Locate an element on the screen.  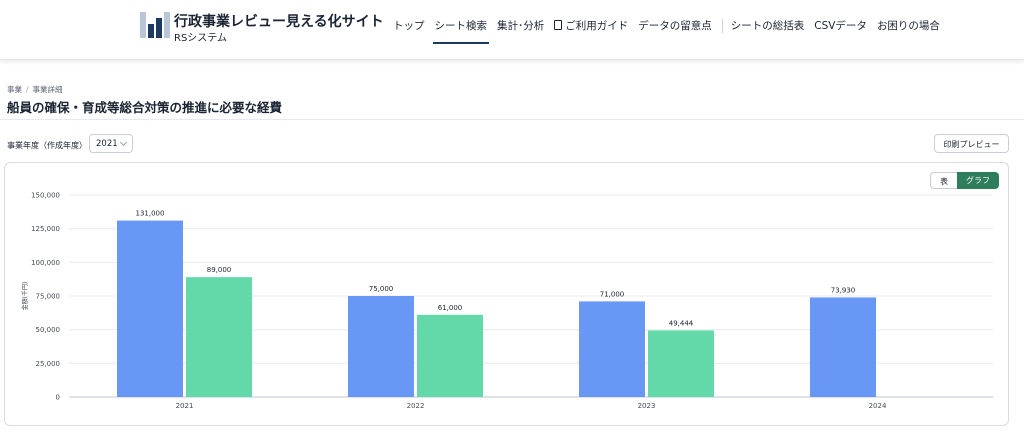
nav-divider is located at coordinates (722, 25).